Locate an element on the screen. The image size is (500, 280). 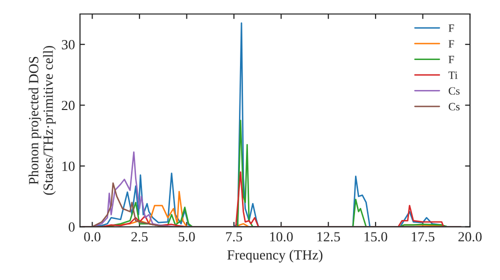
x-tick-label: 10.0 is located at coordinates (281, 237).